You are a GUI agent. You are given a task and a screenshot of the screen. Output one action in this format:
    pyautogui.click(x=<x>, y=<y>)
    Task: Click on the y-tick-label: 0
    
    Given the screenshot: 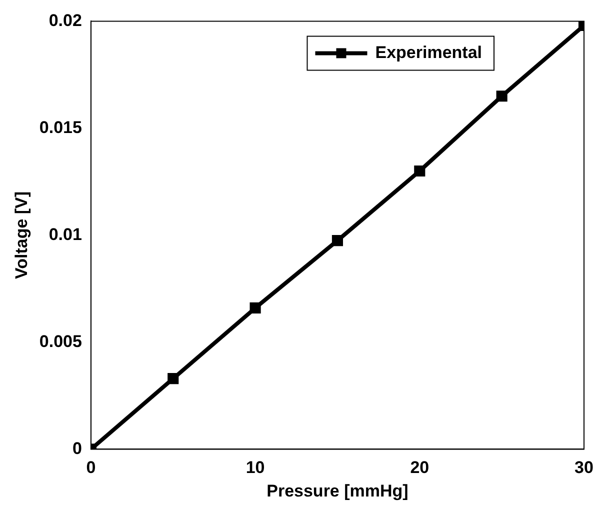 What is the action you would take?
    pyautogui.click(x=77, y=448)
    